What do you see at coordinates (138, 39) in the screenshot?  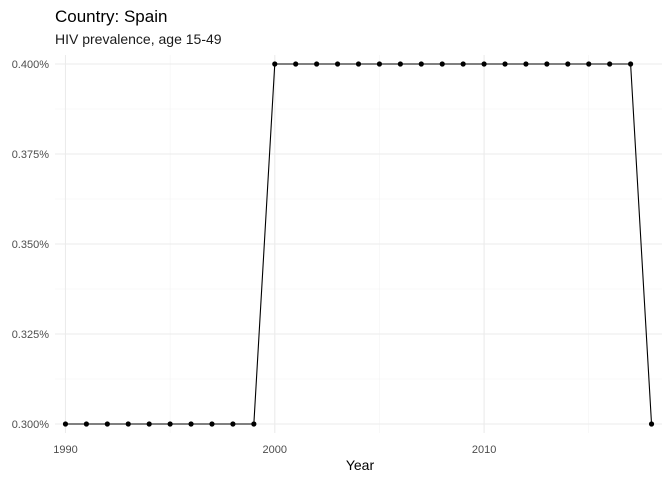 I see `chart-subtitle: HIV prevalence, age 15-49` at bounding box center [138, 39].